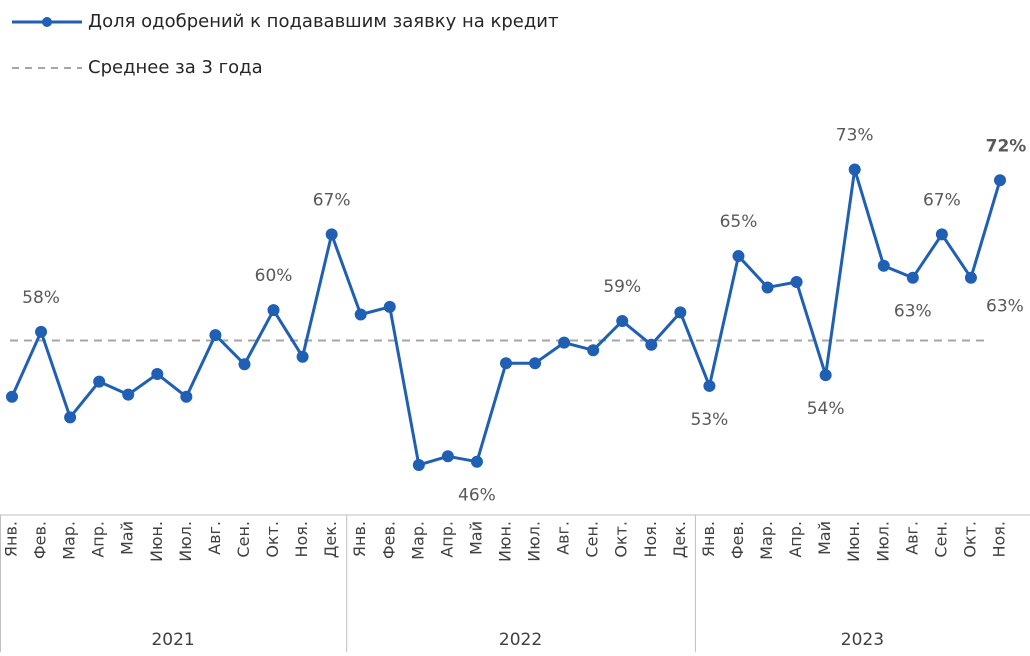 This screenshot has width=1030, height=656. Describe the element at coordinates (710, 420) in the screenshot. I see `value-label: 53%` at that location.